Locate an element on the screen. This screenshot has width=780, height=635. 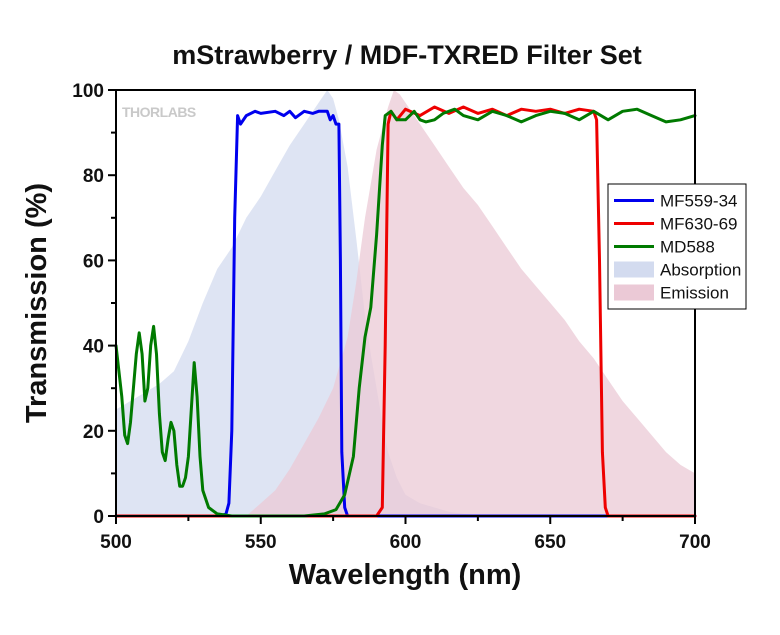
legend-label-emission: Emission is located at coordinates (694, 293).